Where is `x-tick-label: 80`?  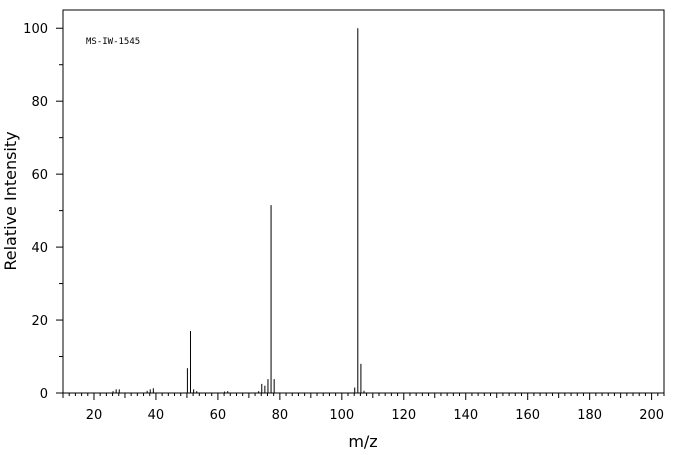
x-tick-label: 80 is located at coordinates (280, 415).